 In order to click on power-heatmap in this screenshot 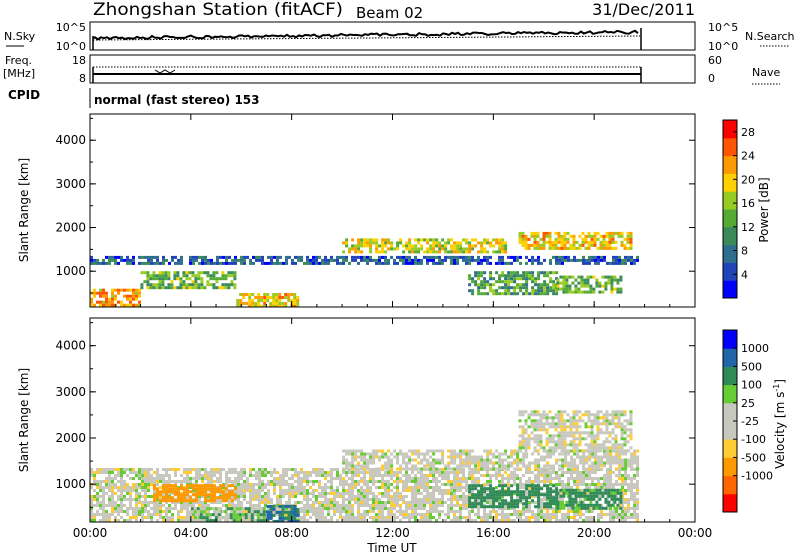, I will do `click(364, 269)`.